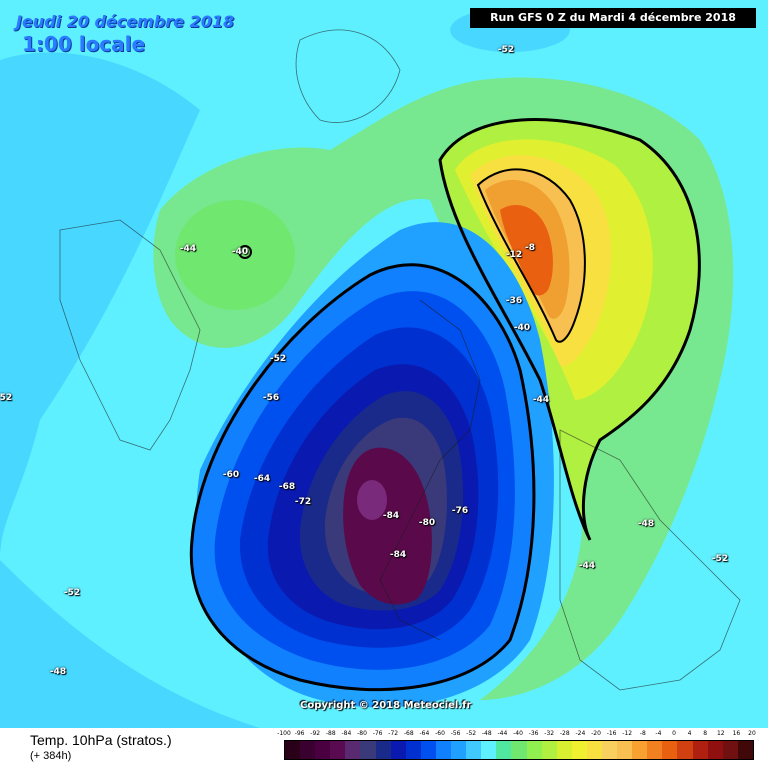  I want to click on scale-tick-label: -88, so click(330, 733).